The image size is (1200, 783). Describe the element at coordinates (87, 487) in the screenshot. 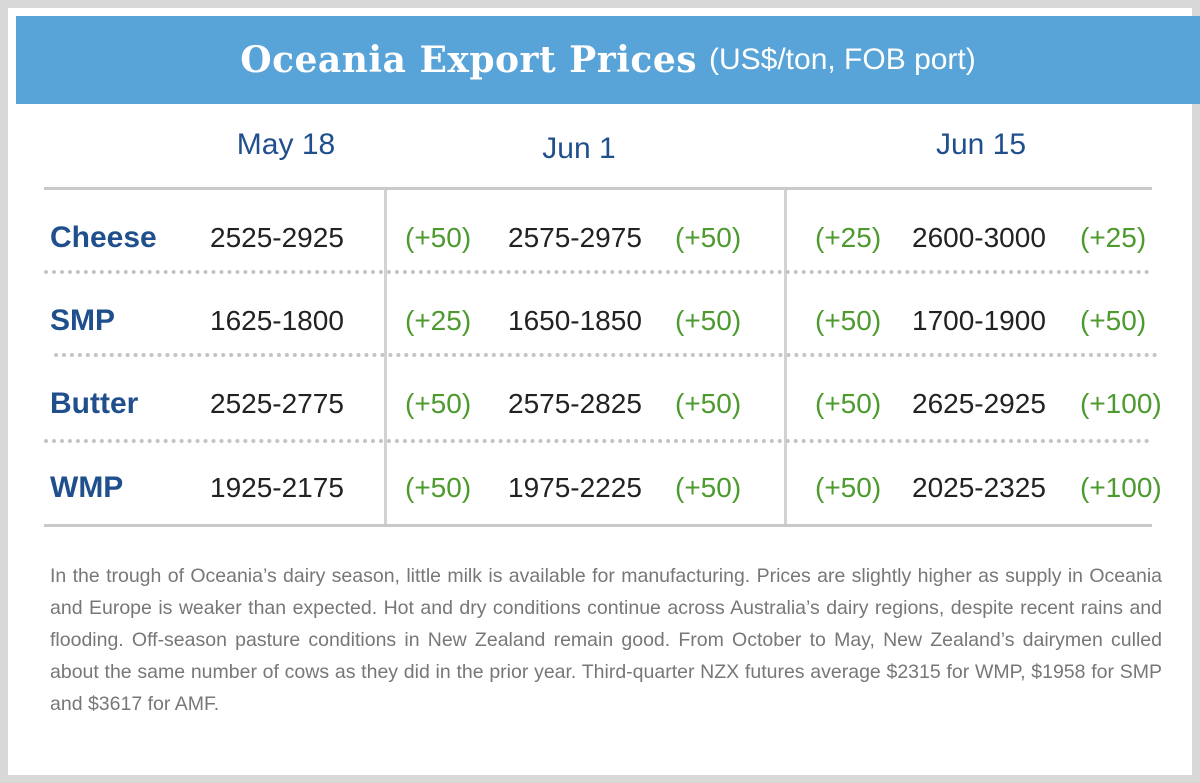

I see `product-label: WMP` at that location.